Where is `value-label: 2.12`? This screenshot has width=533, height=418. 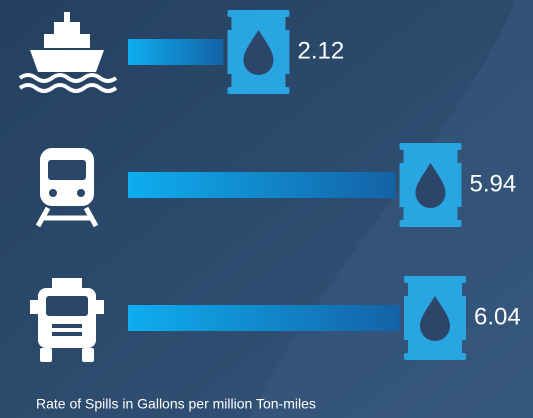 value-label: 2.12 is located at coordinates (320, 50).